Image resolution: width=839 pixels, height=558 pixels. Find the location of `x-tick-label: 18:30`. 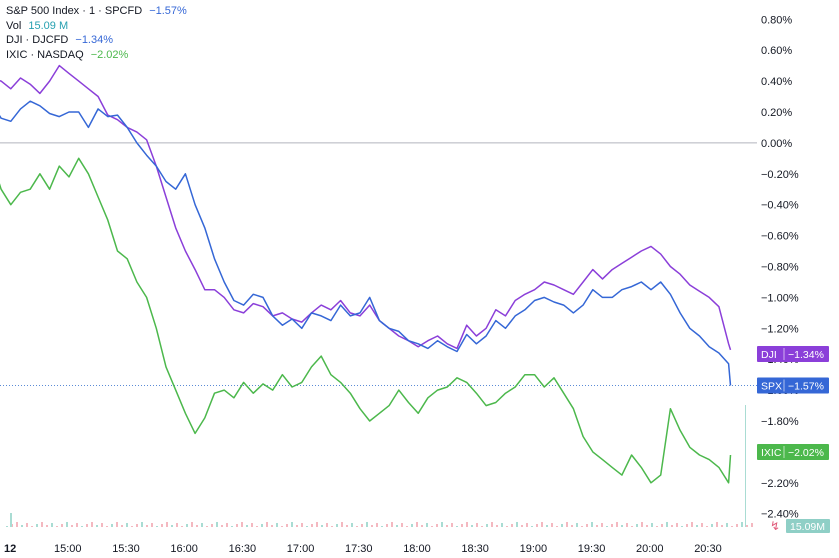

x-tick-label: 18:30 is located at coordinates (475, 549).